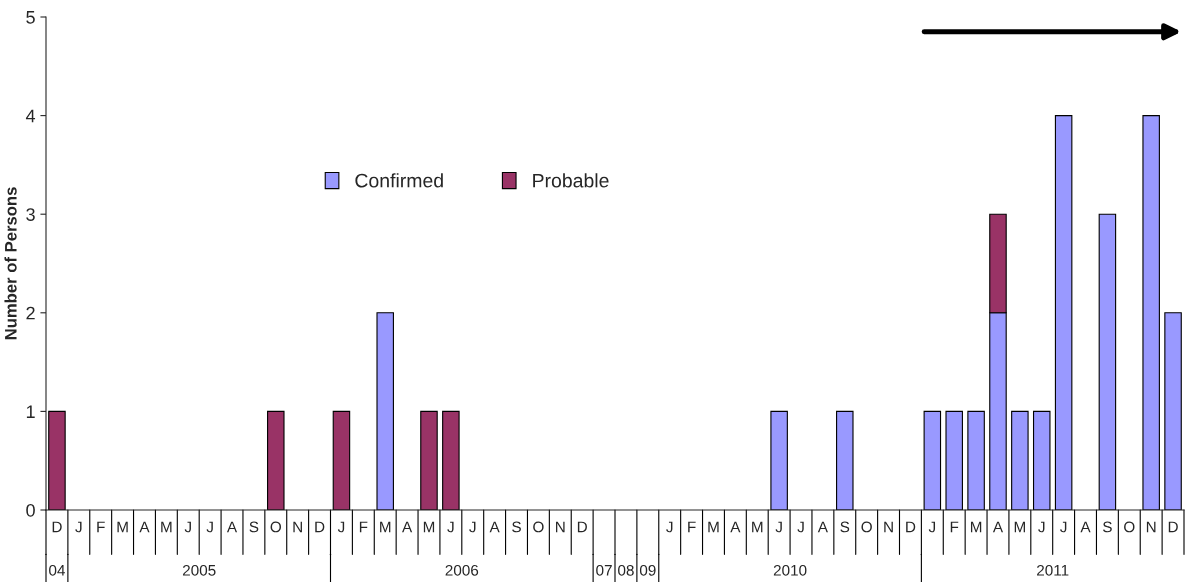 This screenshot has height=582, width=1185. What do you see at coordinates (199, 570) in the screenshot?
I see `text: 2005` at bounding box center [199, 570].